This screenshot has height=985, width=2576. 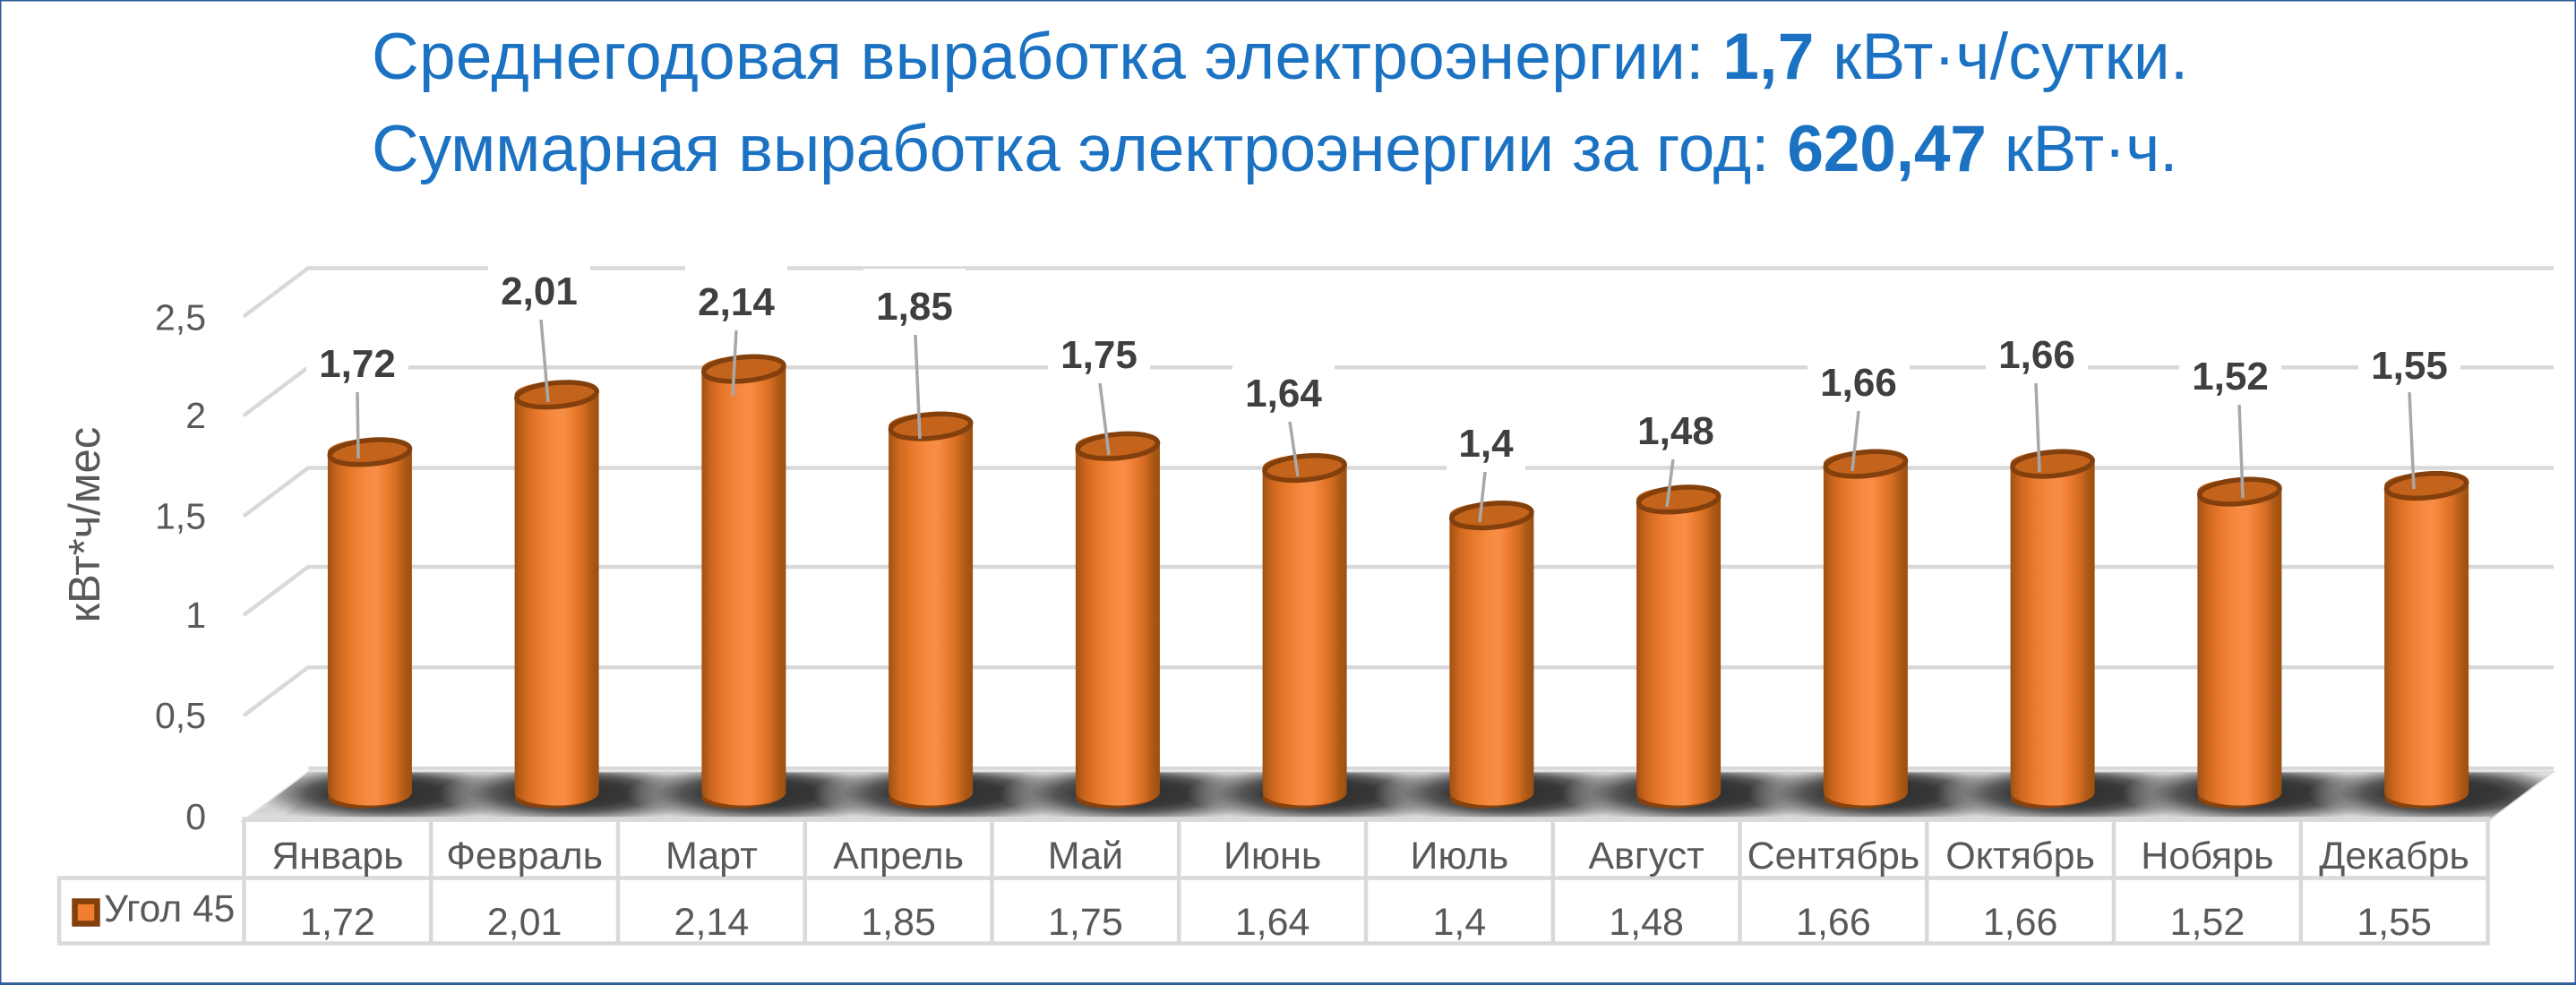 What do you see at coordinates (1272, 857) in the screenshot?
I see `svg-text: Июнь` at bounding box center [1272, 857].